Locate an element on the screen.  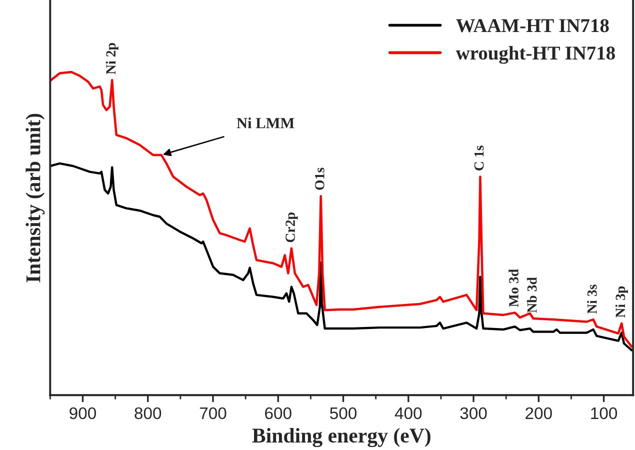
legend-label: WAAM-HT IN718 is located at coordinates (532, 25).